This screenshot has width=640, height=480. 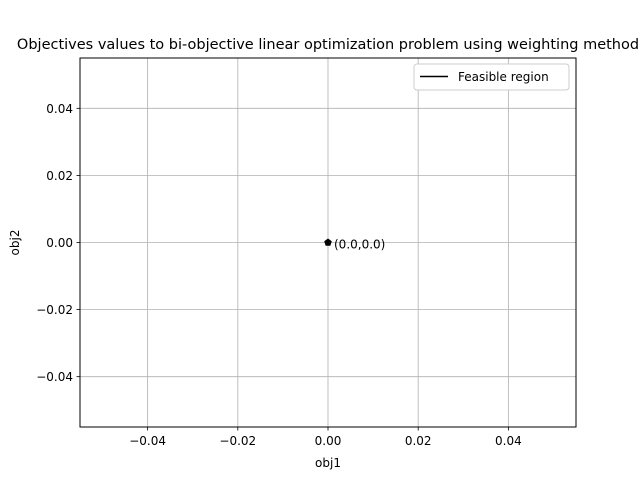 What do you see at coordinates (15, 243) in the screenshot?
I see `y-axis-label: obj2` at bounding box center [15, 243].